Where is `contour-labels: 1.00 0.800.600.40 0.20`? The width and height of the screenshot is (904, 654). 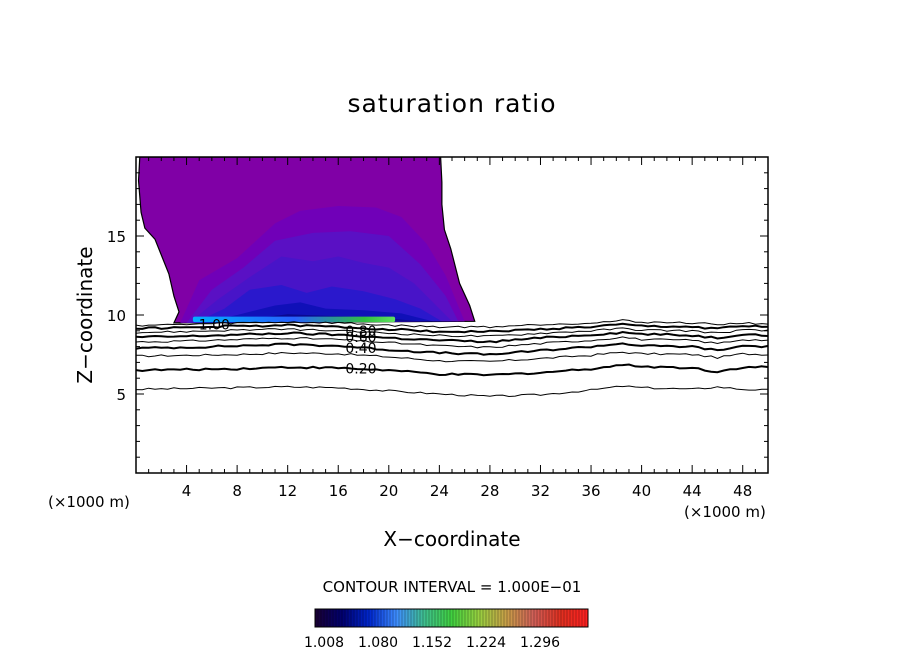 contour-labels: 1.00 0.800.600.40 0.20 is located at coordinates (288, 347).